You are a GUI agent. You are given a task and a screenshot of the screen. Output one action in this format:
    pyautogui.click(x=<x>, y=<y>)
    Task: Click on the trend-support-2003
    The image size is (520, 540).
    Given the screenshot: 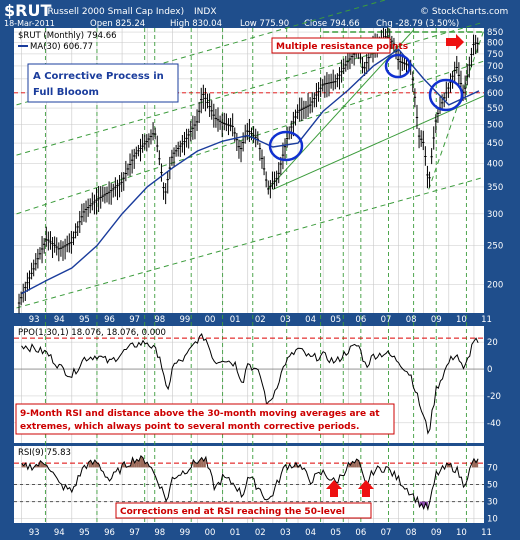 What is the action you would take?
    pyautogui.click(x=340, y=109)
    